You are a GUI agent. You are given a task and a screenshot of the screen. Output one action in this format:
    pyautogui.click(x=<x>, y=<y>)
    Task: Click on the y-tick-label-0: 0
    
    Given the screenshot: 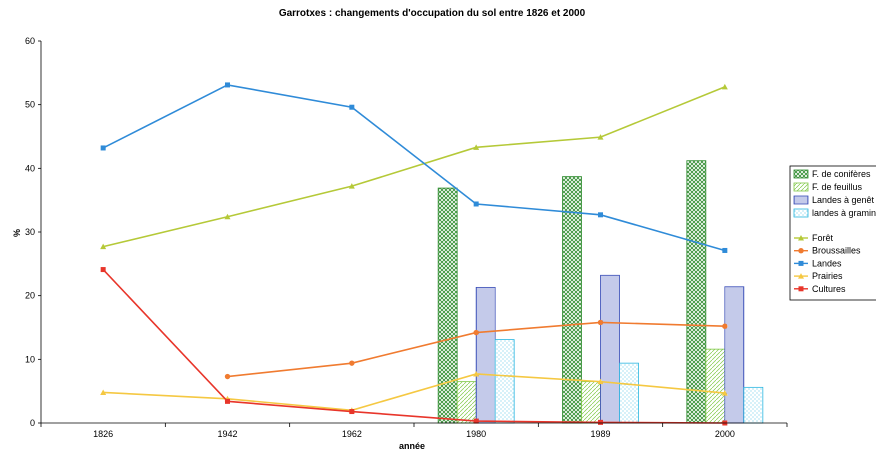 What is the action you would take?
    pyautogui.click(x=32, y=423)
    